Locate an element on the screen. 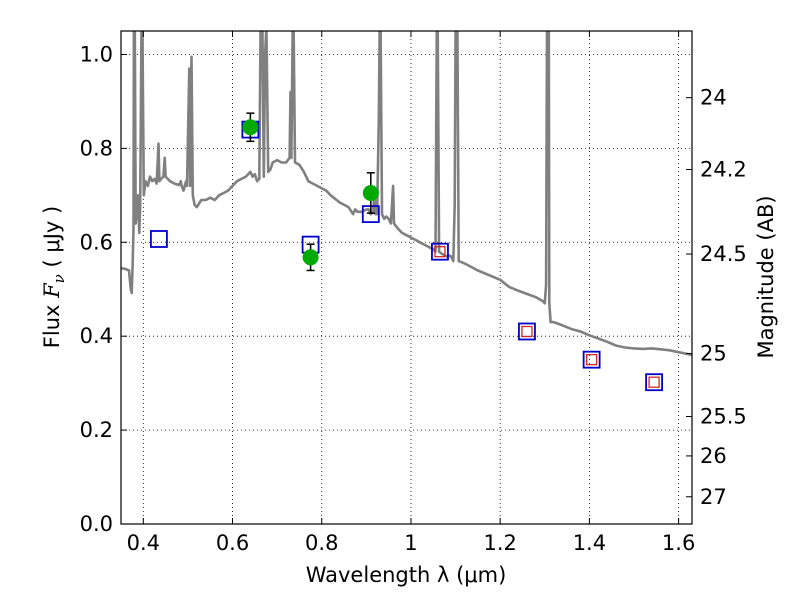  right-tick-label: 25.5 is located at coordinates (723, 416).